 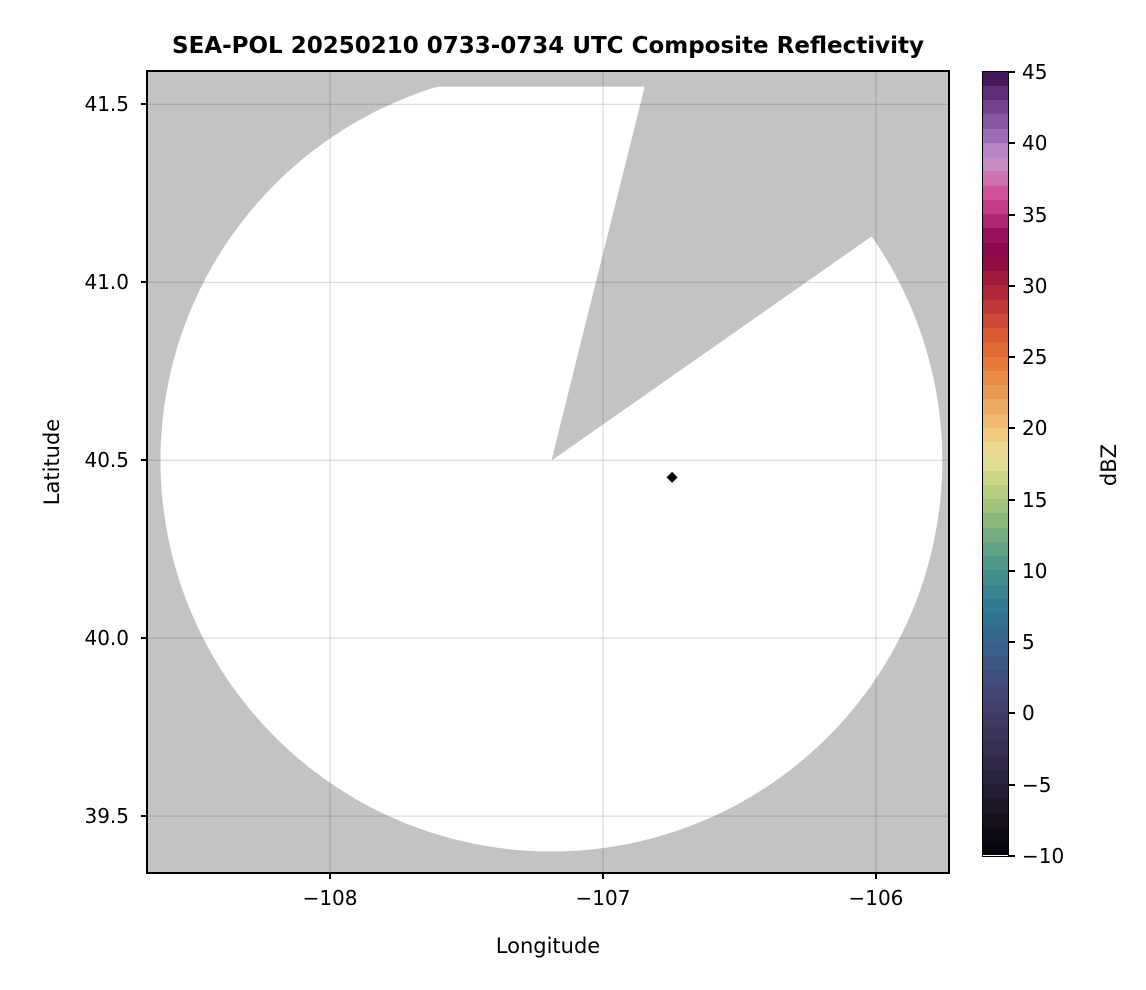 What do you see at coordinates (1037, 784) in the screenshot?
I see `colorbar-tick-label: −5` at bounding box center [1037, 784].